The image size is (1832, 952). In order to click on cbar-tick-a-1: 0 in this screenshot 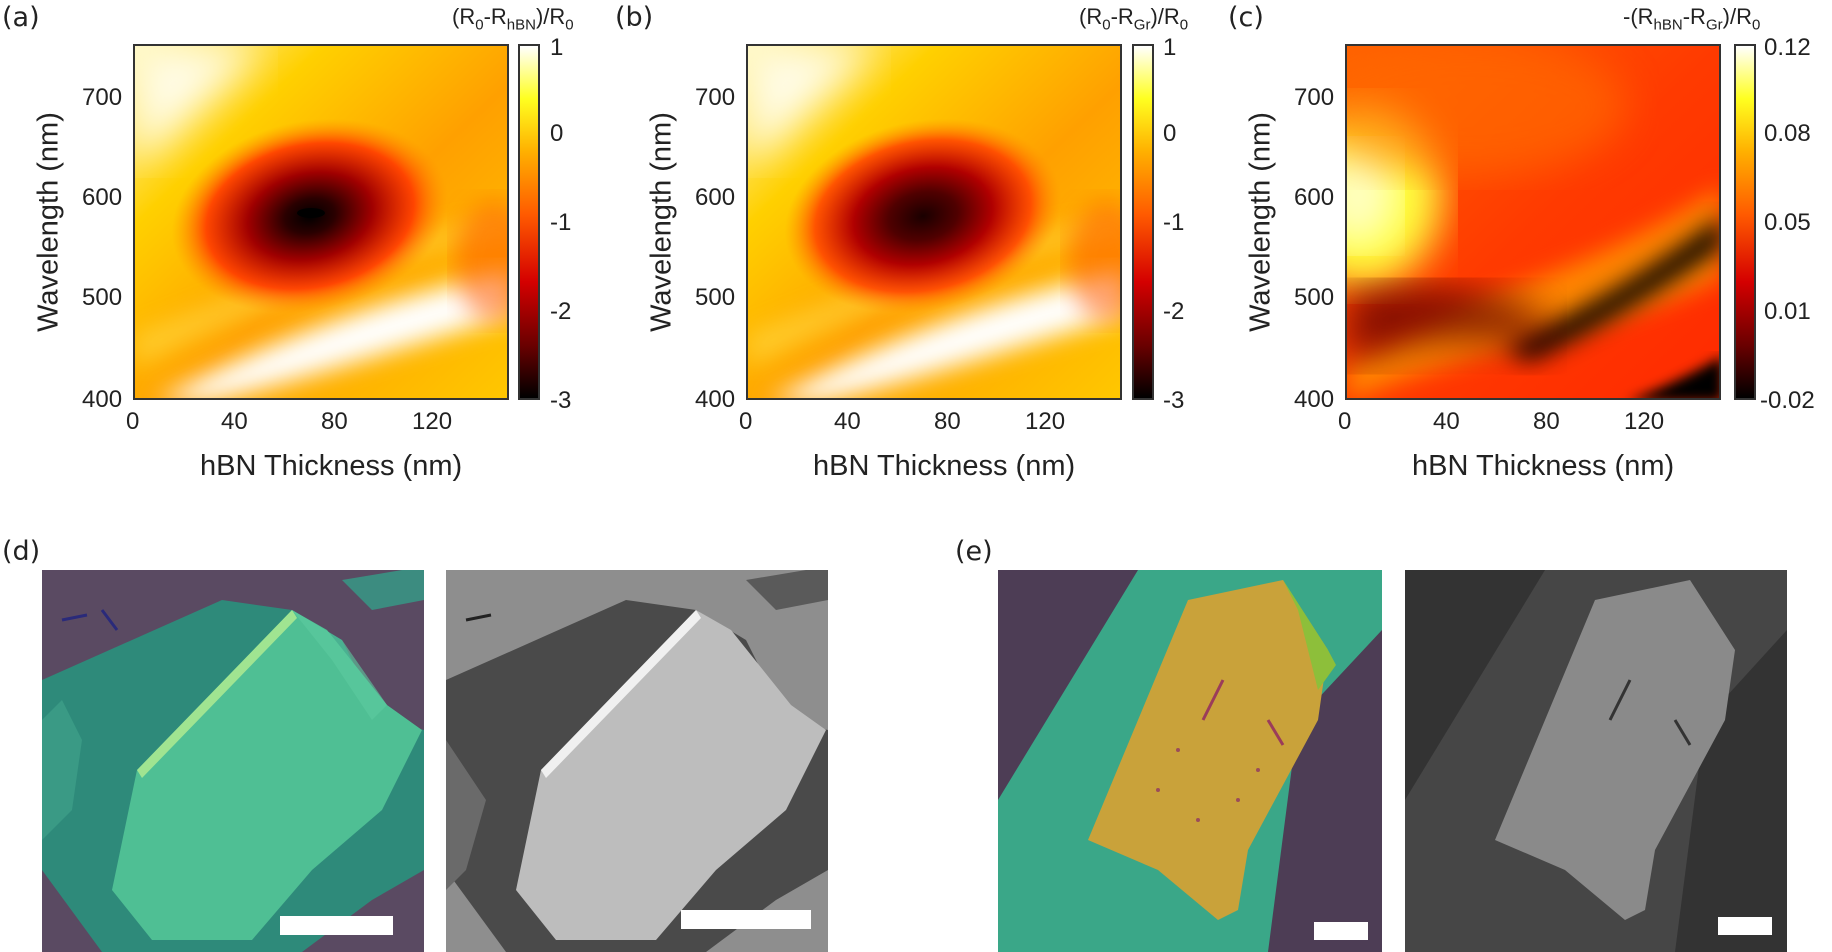, I will do `click(557, 133)`.